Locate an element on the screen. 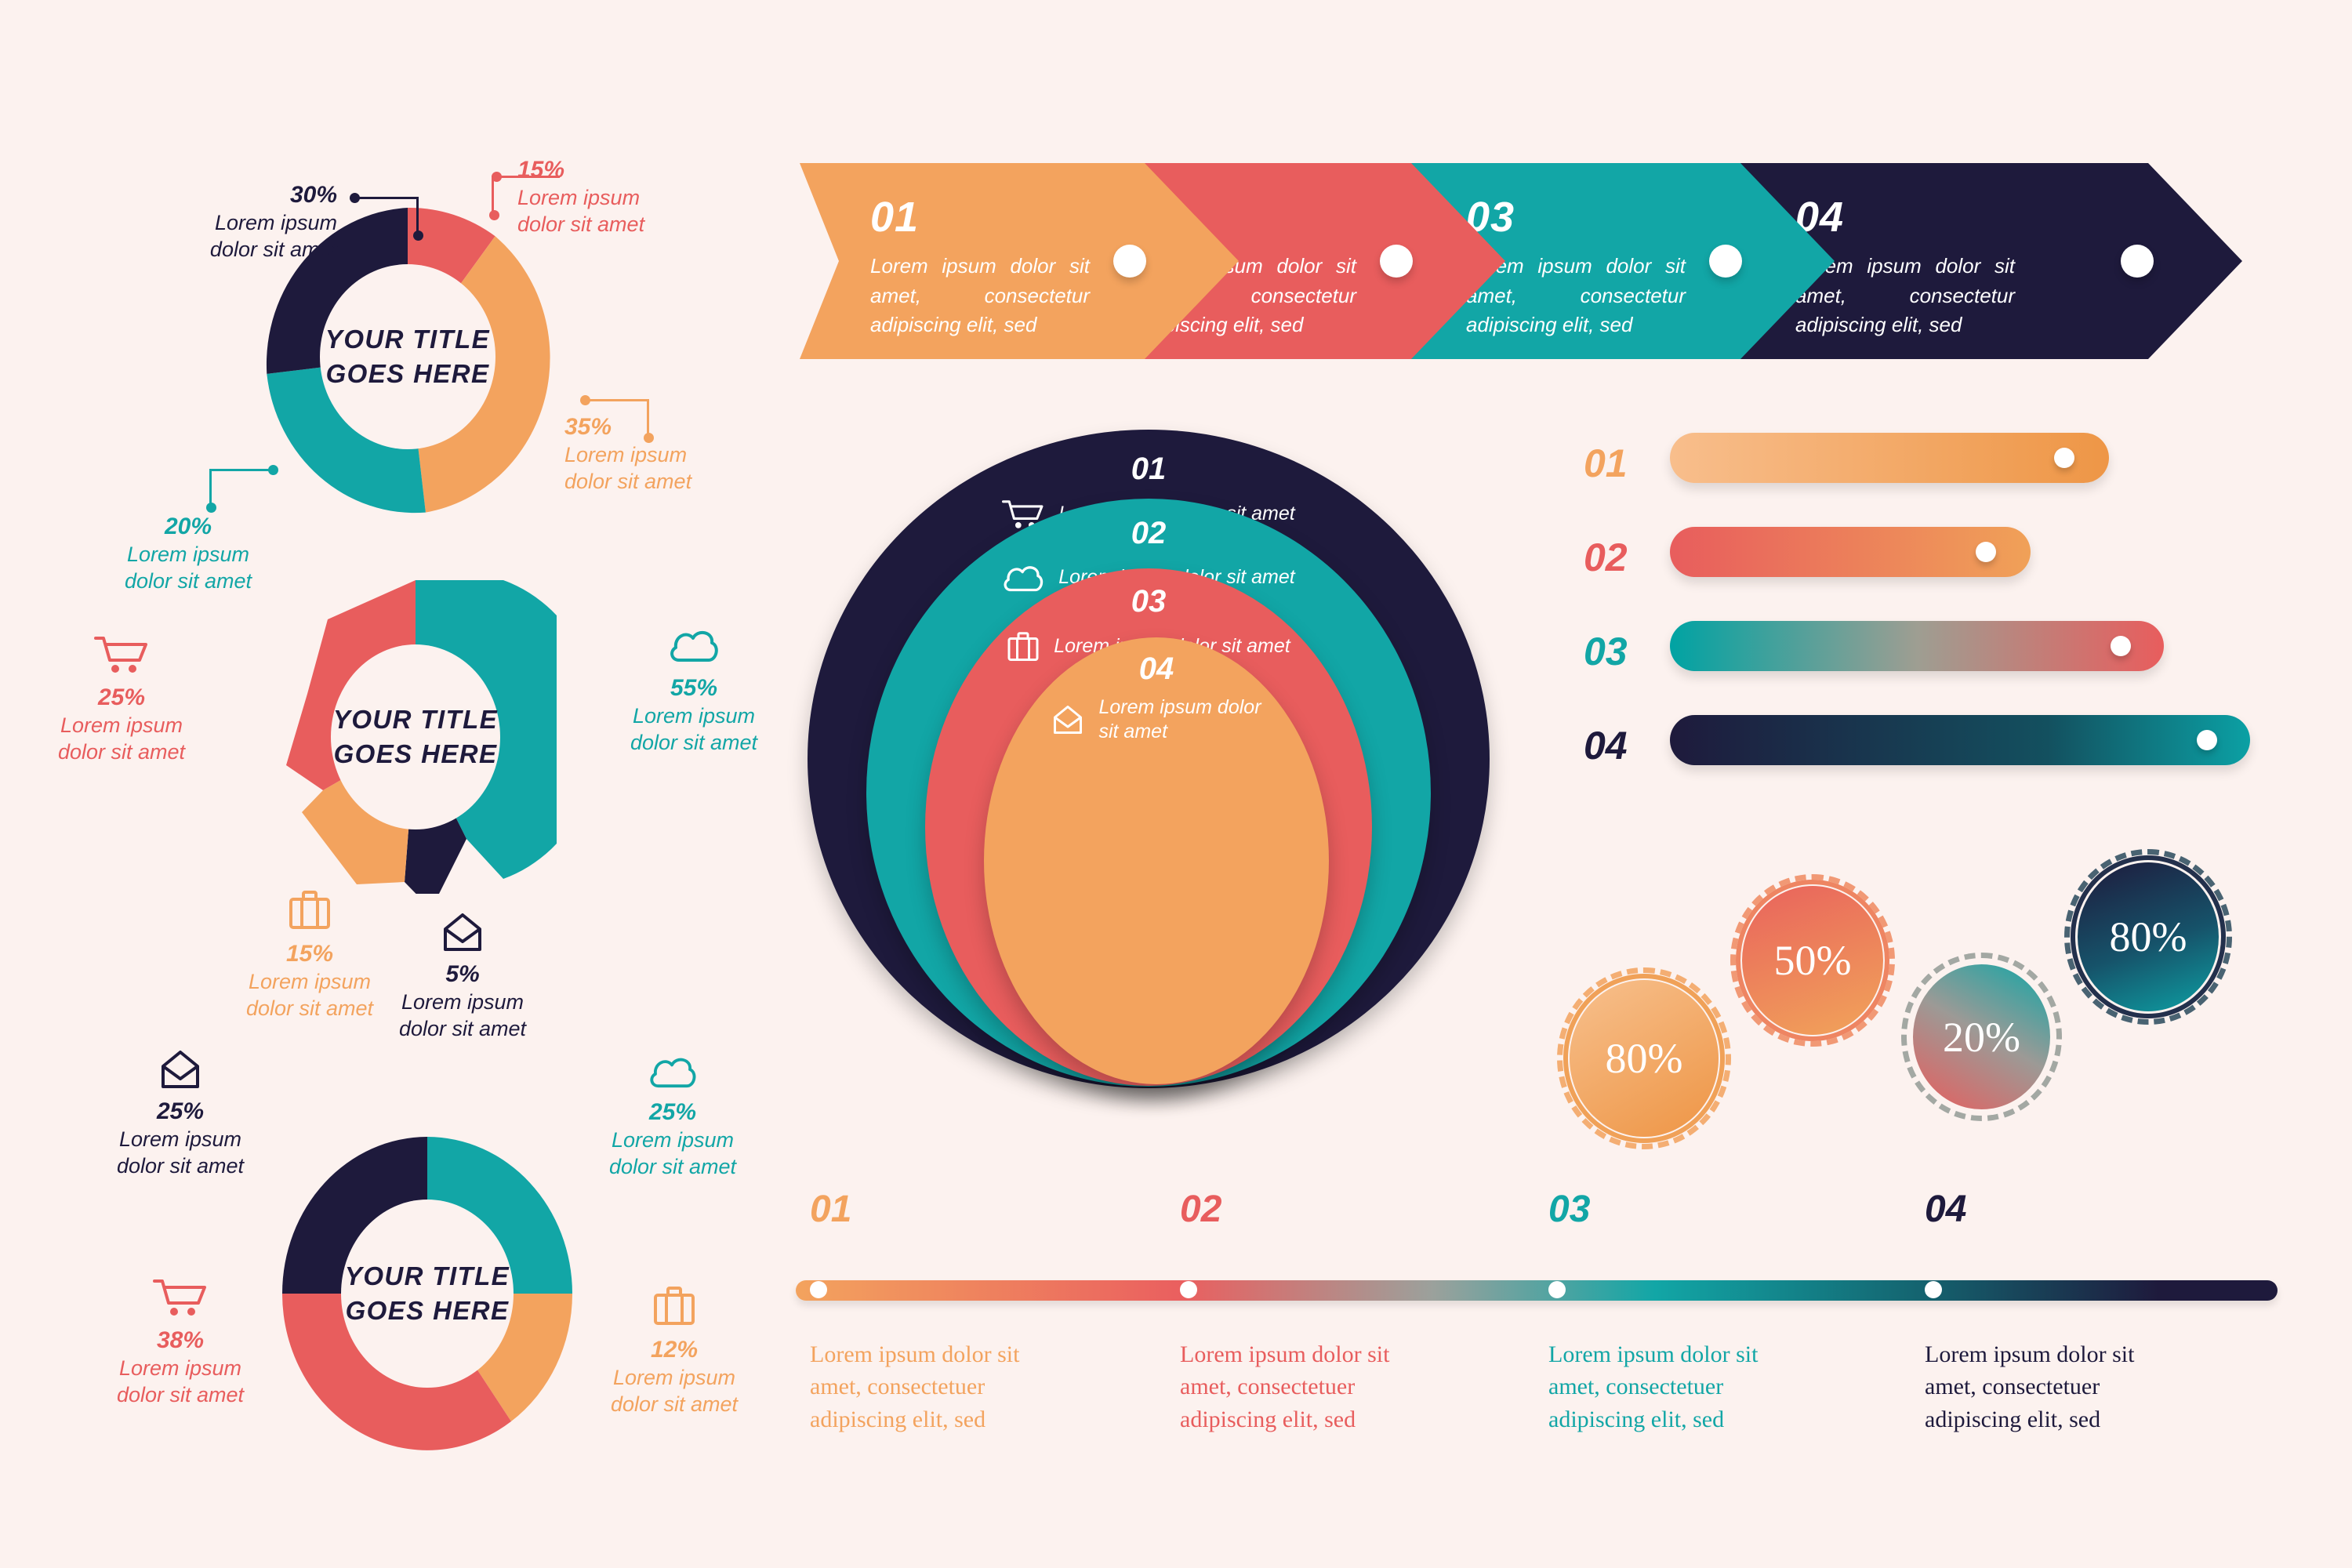 The height and width of the screenshot is (1568, 2352). percent-circle-80-orange-value: 80% is located at coordinates (1644, 1058).